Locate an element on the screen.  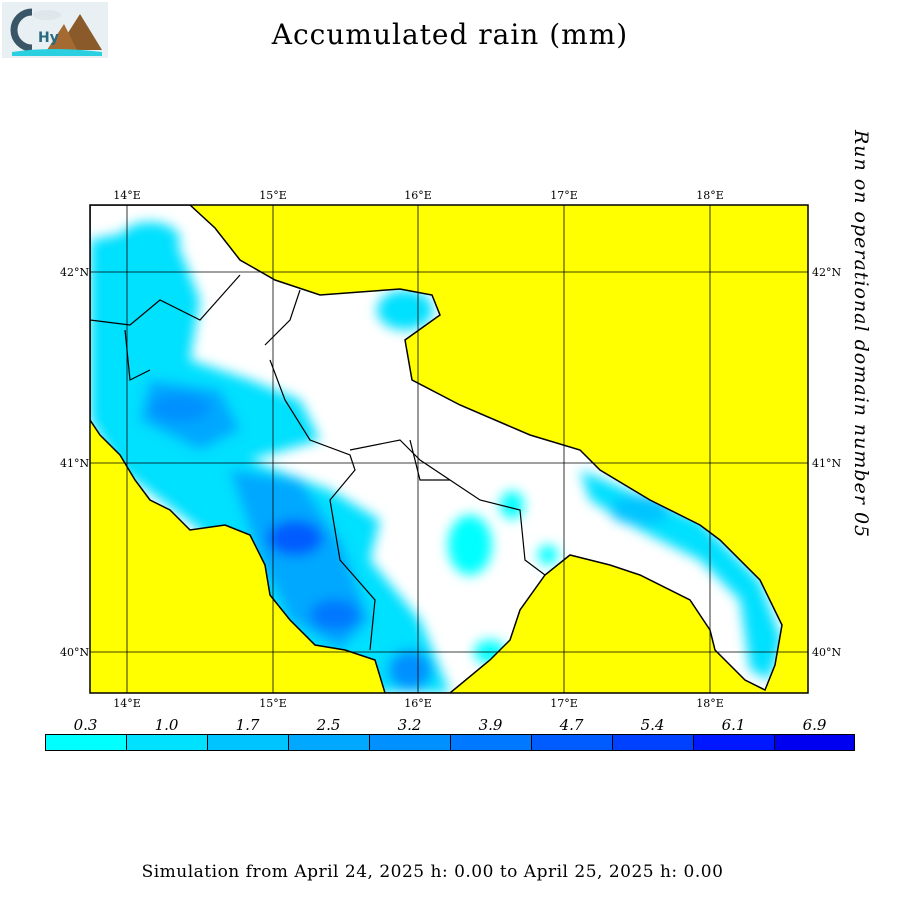
lon-label-bottom: 15°E is located at coordinates (273, 703).